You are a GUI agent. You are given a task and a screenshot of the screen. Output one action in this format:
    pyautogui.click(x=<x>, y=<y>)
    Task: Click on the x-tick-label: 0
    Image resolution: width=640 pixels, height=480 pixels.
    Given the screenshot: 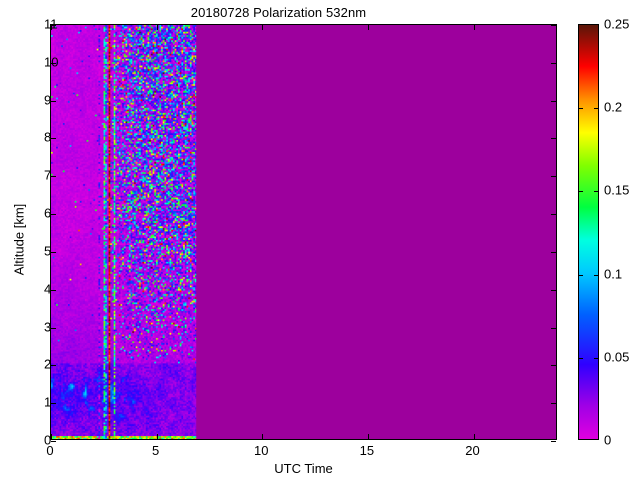 What is the action you would take?
    pyautogui.click(x=50, y=450)
    